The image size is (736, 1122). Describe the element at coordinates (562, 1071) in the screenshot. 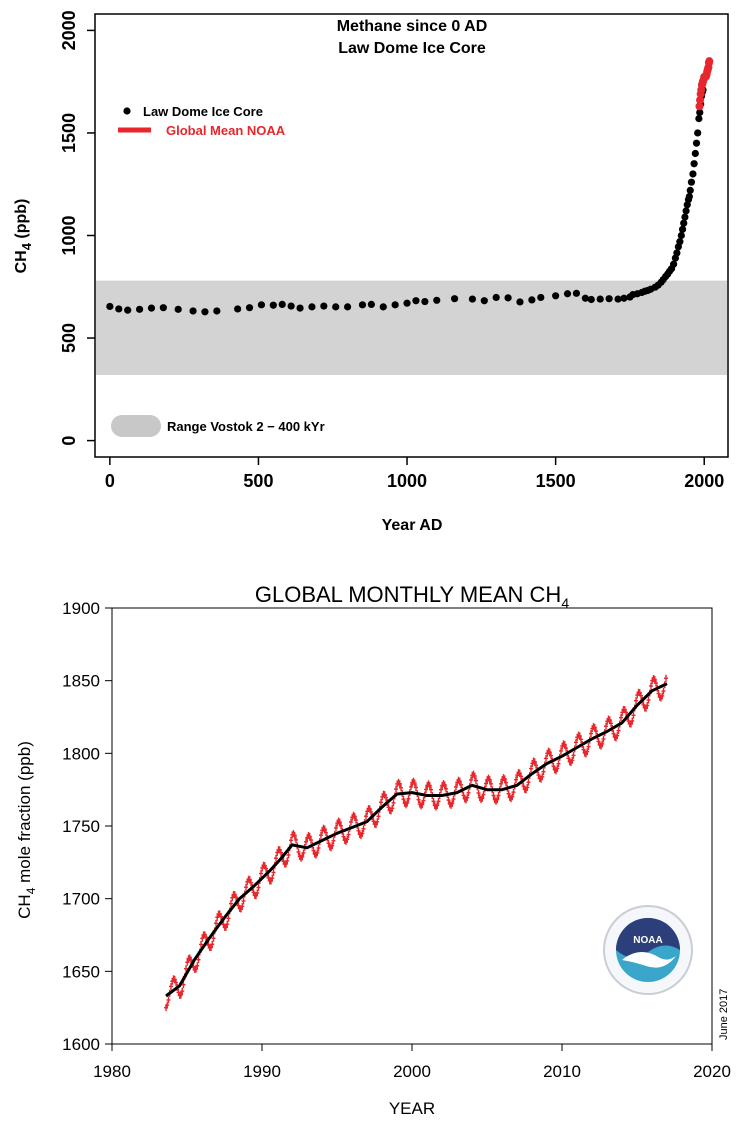

I see `plot2-x-tick-label: 2010` at that location.